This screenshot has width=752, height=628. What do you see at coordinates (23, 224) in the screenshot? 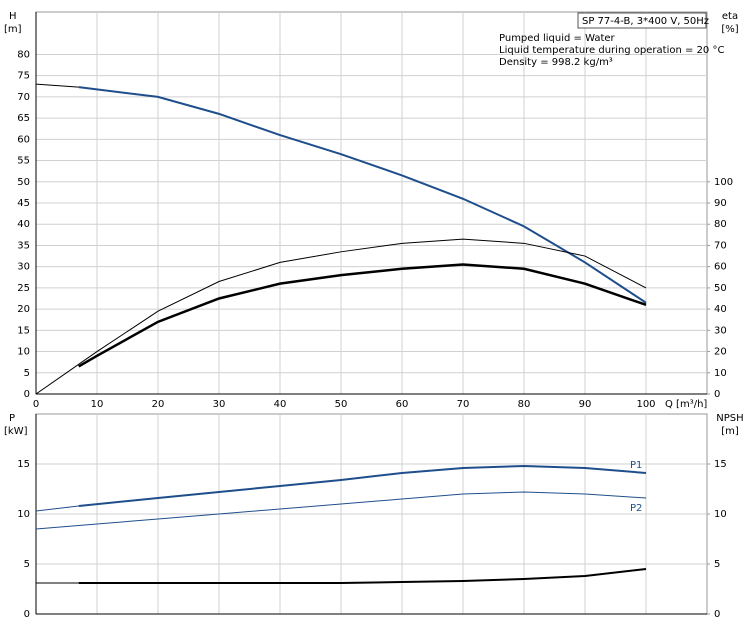
I see `y-tick-label: 40` at bounding box center [23, 224].